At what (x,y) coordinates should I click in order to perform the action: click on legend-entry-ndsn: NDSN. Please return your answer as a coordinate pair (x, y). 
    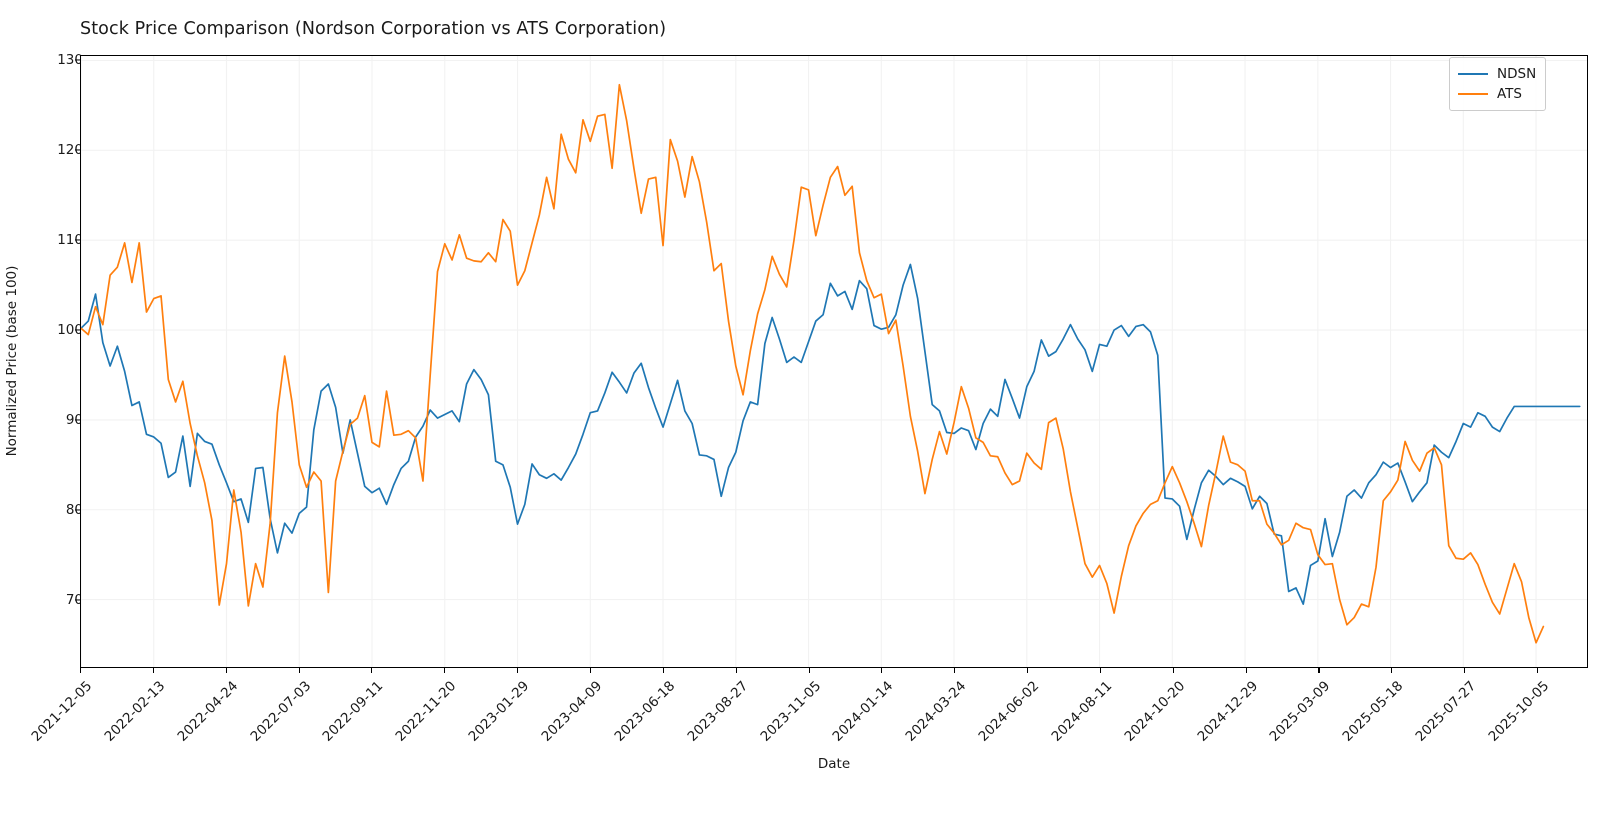
    Looking at the image, I should click on (1497, 74).